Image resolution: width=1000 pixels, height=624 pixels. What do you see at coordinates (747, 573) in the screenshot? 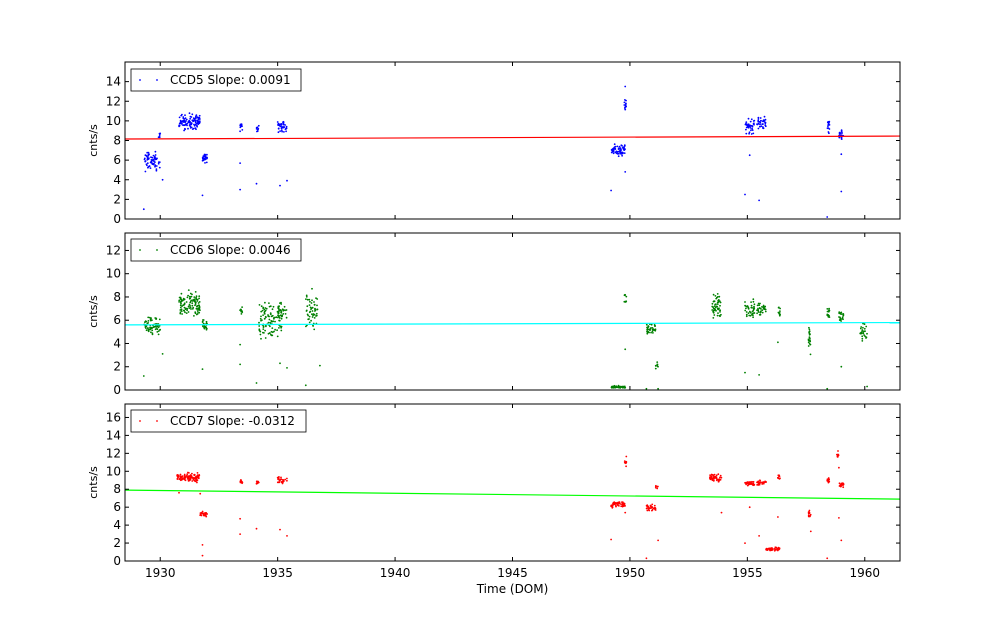
I see `x-tick-label: 1955` at bounding box center [747, 573].